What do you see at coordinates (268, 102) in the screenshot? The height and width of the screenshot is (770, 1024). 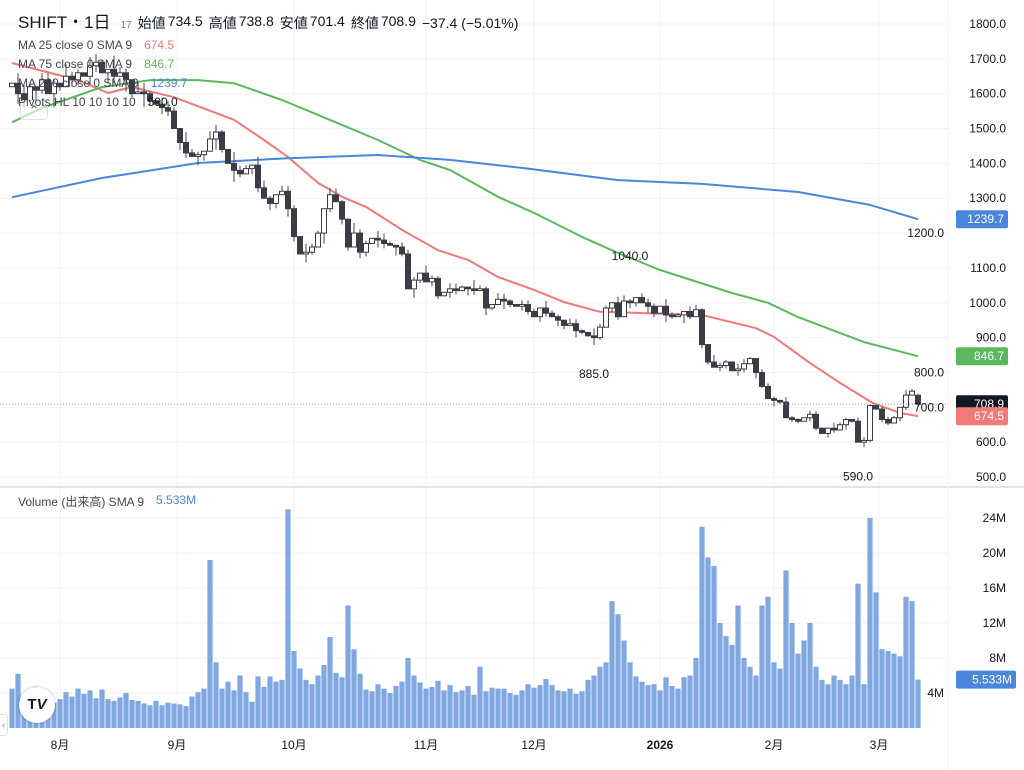 I see `indicator-pivots: Pivots HL 10 10 10 10 590.0` at bounding box center [268, 102].